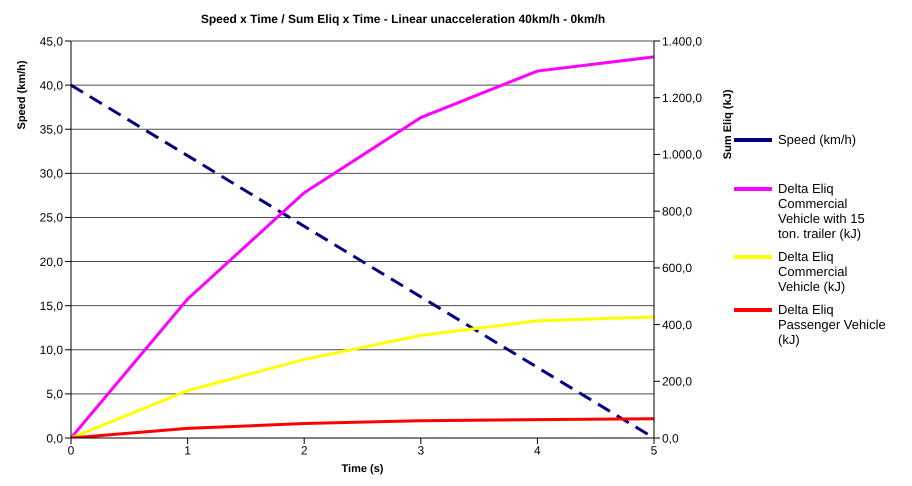 The height and width of the screenshot is (486, 912). Describe the element at coordinates (363, 469) in the screenshot. I see `x-axis-title: Time (s)` at that location.